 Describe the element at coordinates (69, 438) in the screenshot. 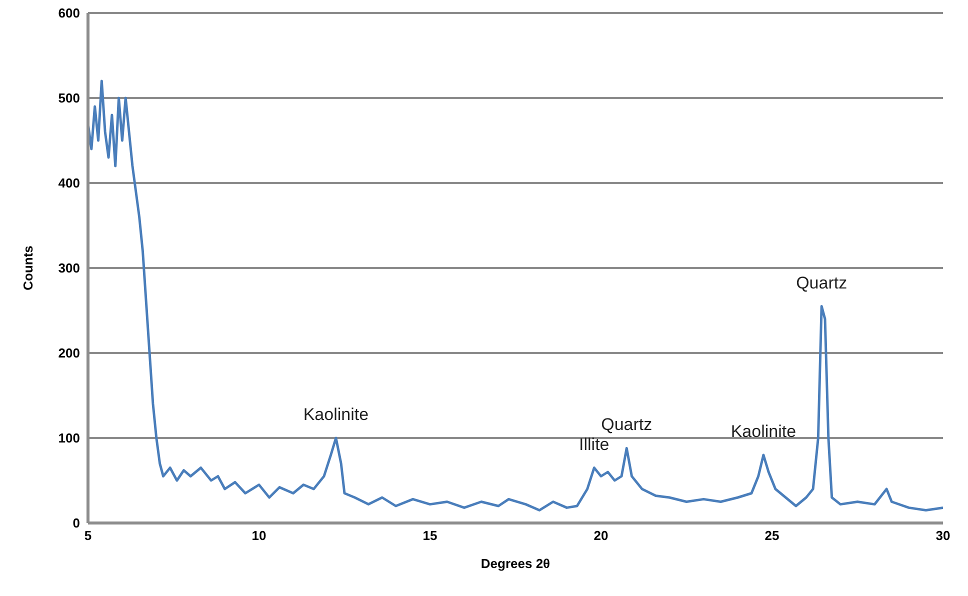

I see `y-tick-label: 100` at that location.